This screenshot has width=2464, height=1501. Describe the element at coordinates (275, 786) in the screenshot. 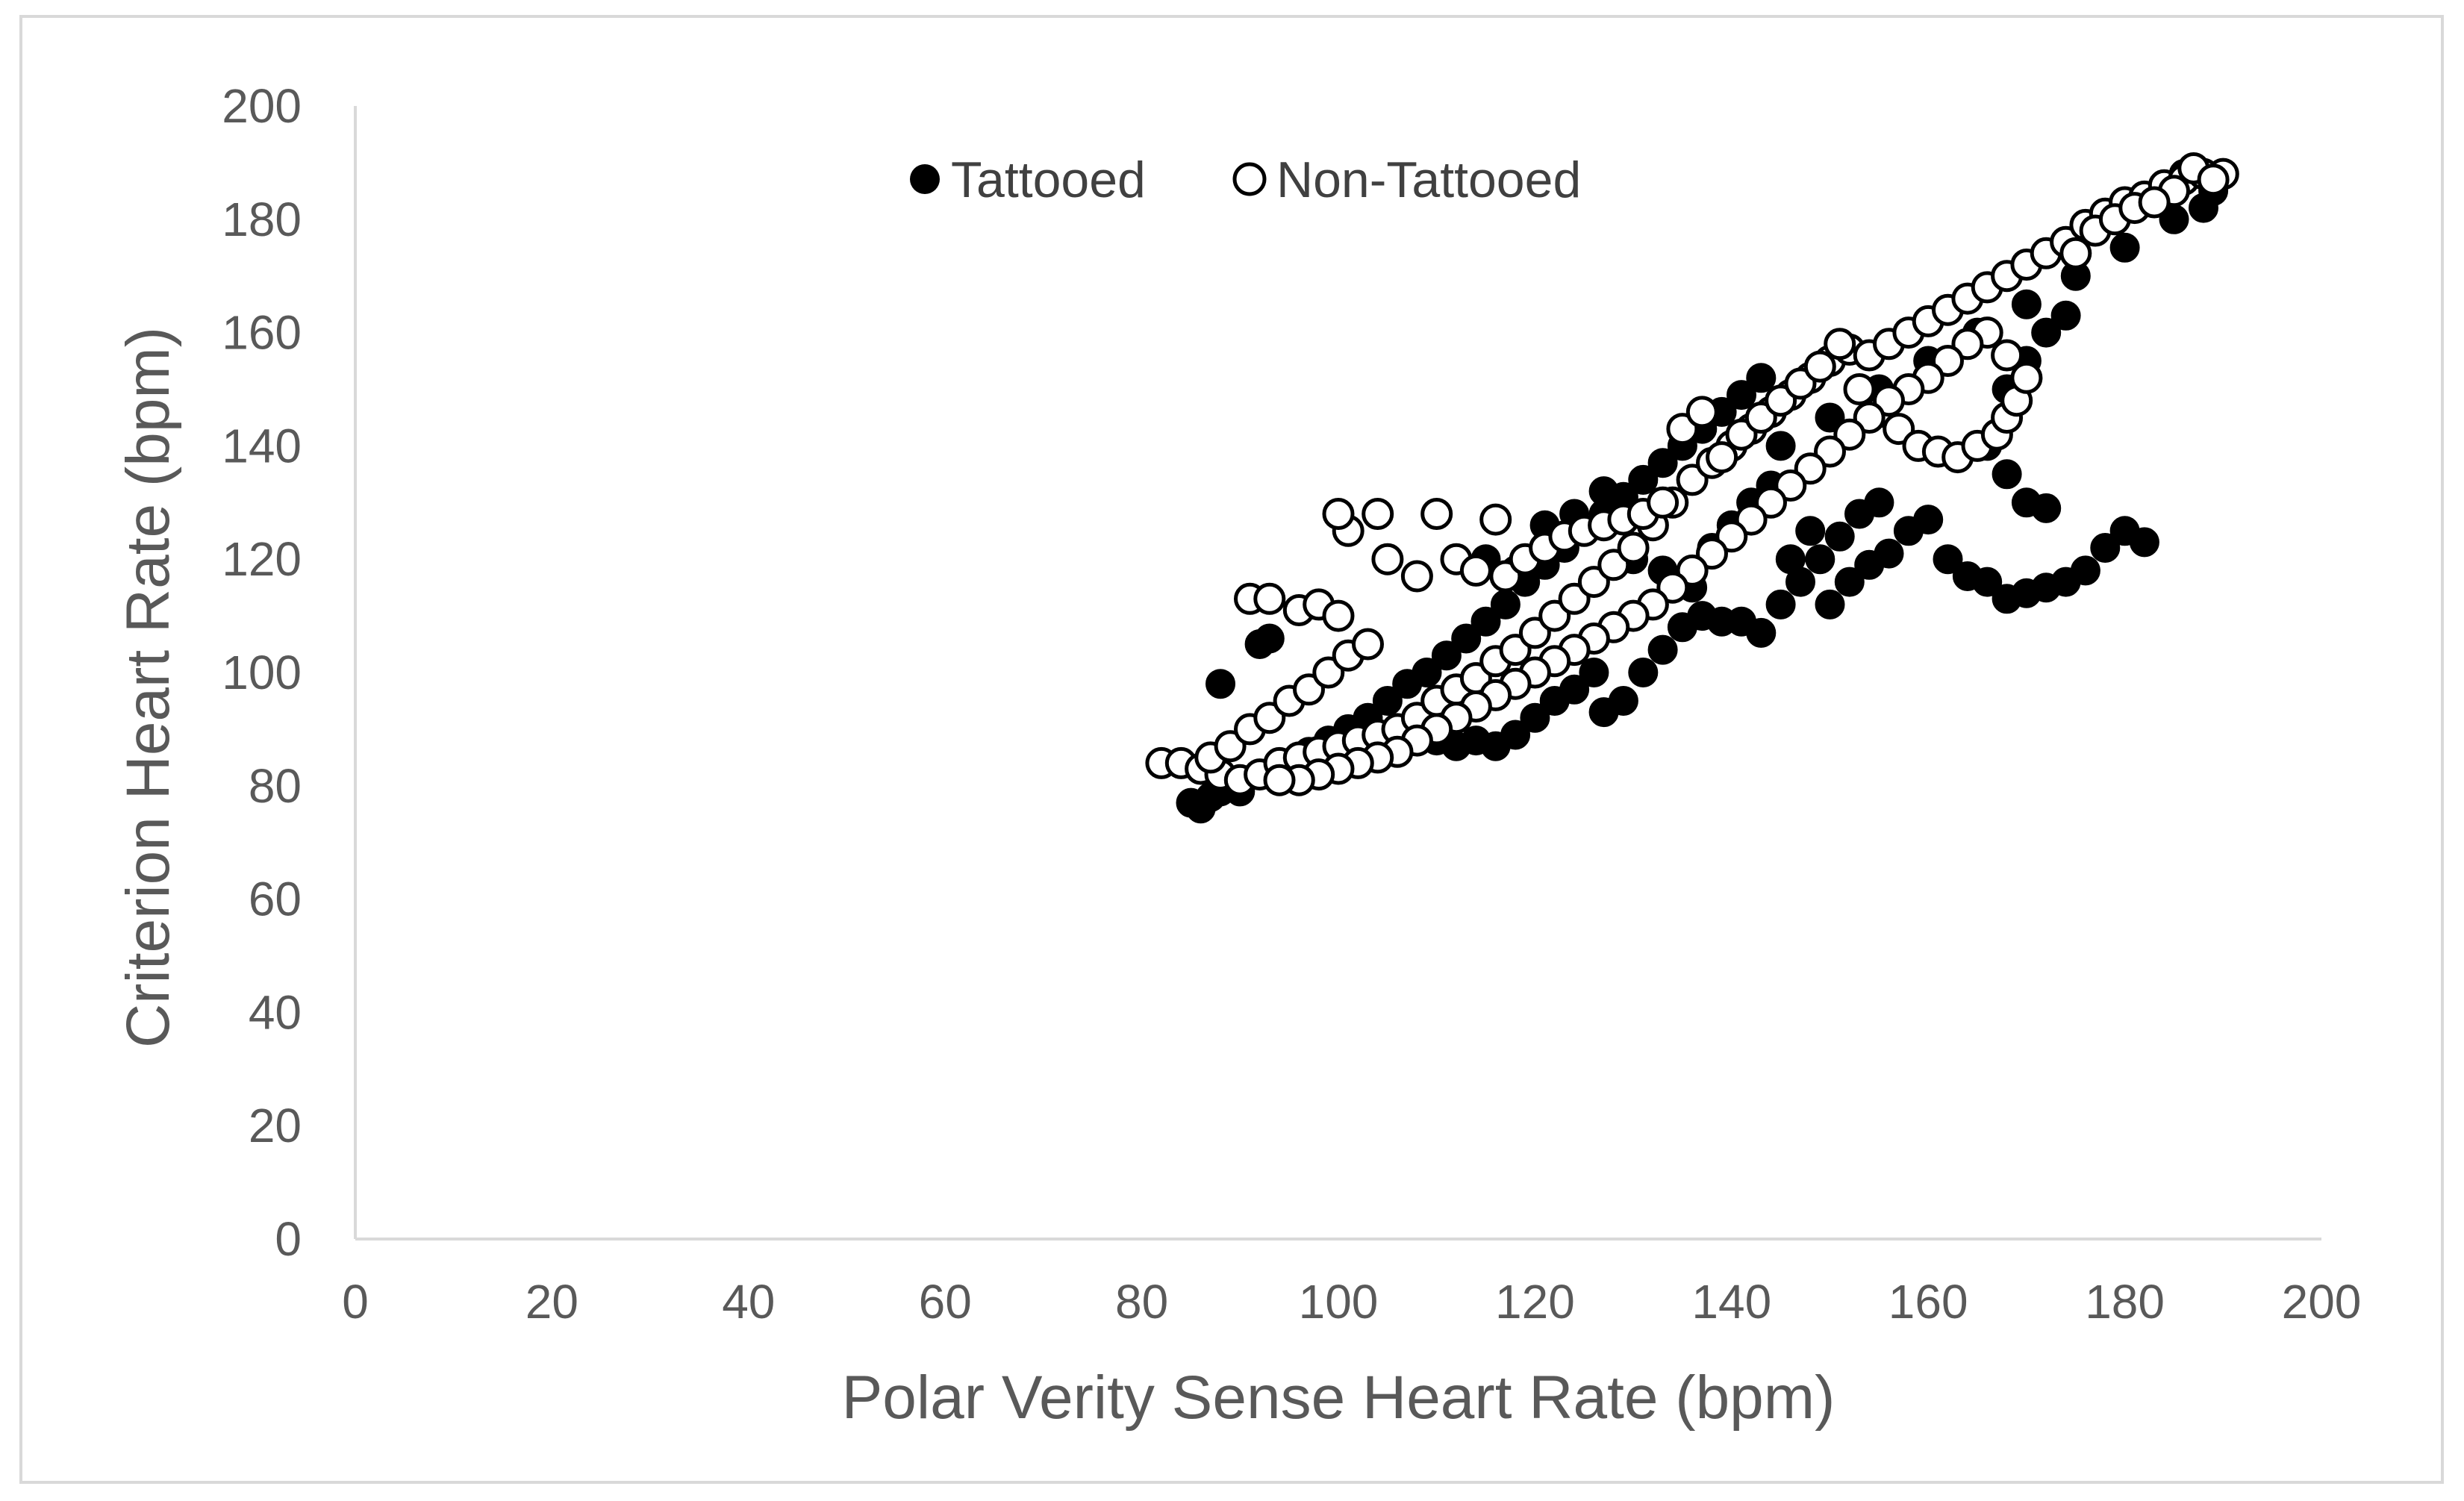

I see `y-tick-label: 80` at that location.